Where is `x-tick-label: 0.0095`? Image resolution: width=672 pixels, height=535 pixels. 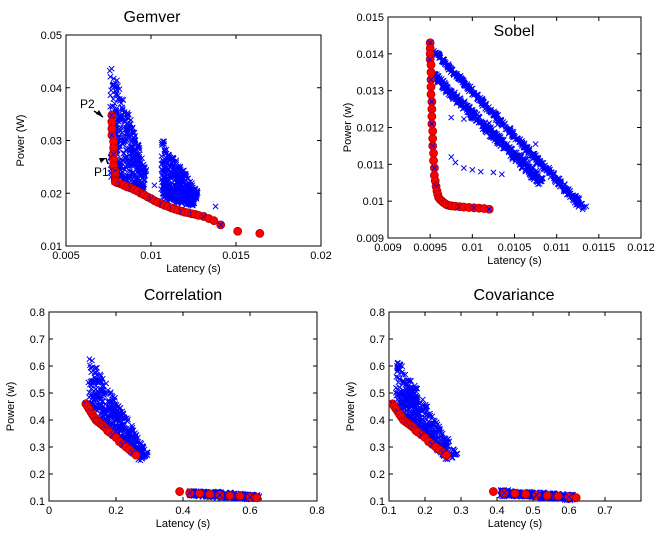 x-tick-label: 0.0095 is located at coordinates (430, 248).